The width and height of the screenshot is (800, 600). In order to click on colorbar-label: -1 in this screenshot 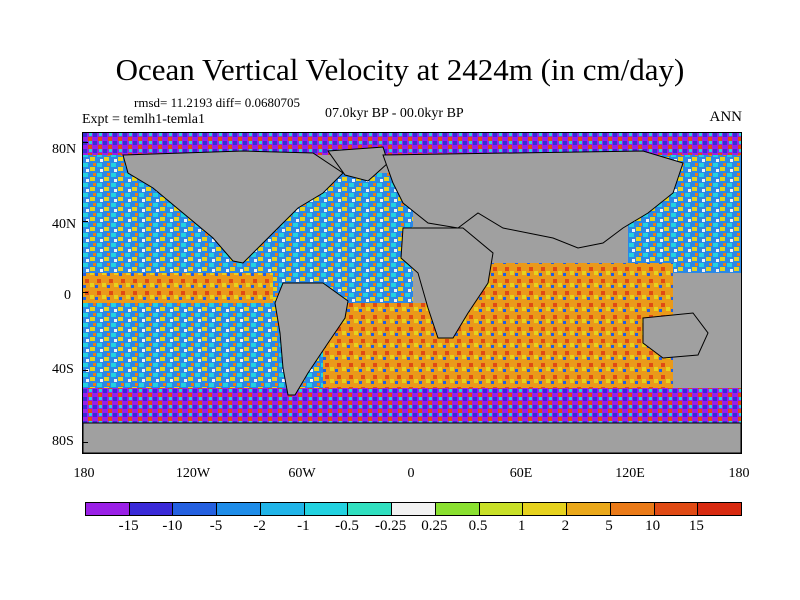, I will do `click(303, 526)`.